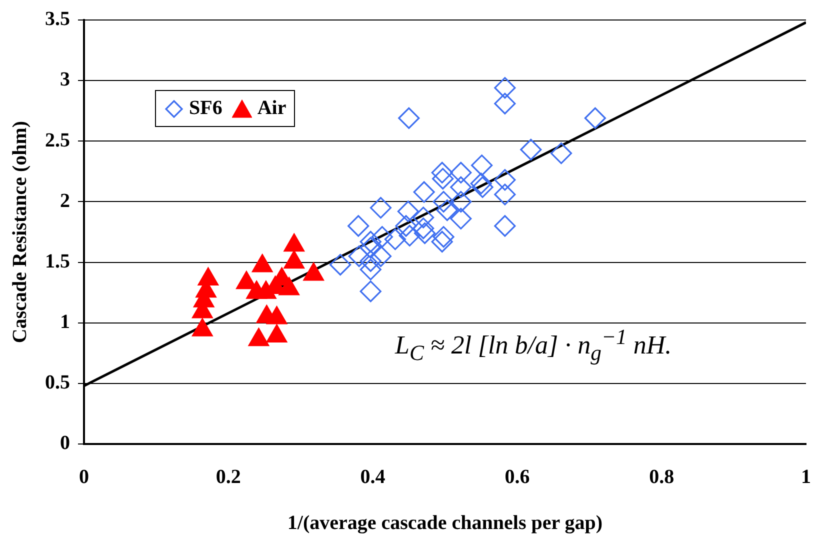 The image size is (825, 540). Describe the element at coordinates (65, 201) in the screenshot. I see `y-tick-label: 2` at that location.